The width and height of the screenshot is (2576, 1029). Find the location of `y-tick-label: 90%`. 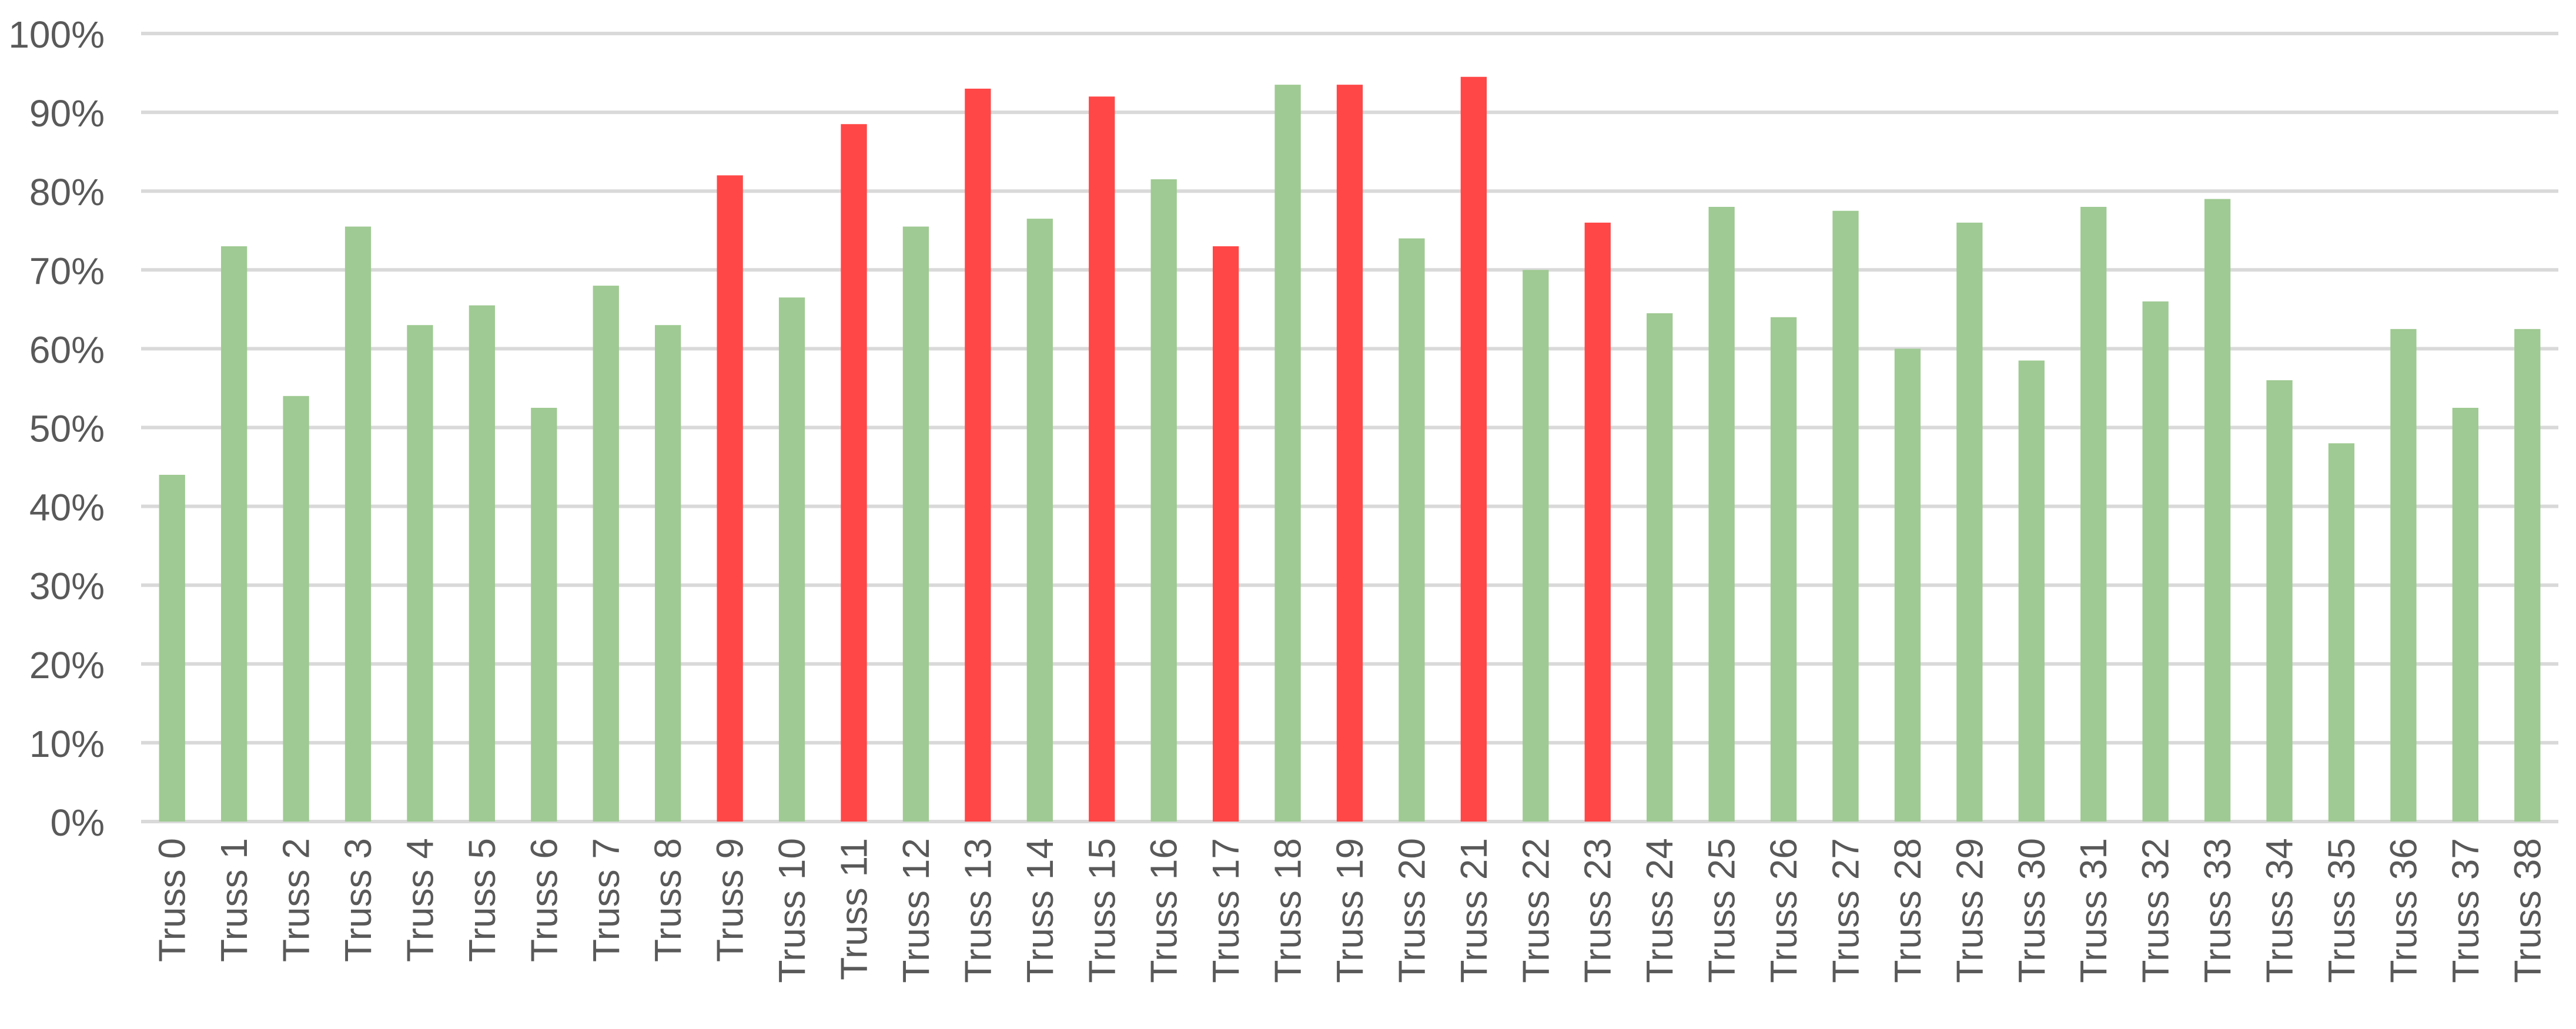

y-tick-label: 90% is located at coordinates (67, 113).